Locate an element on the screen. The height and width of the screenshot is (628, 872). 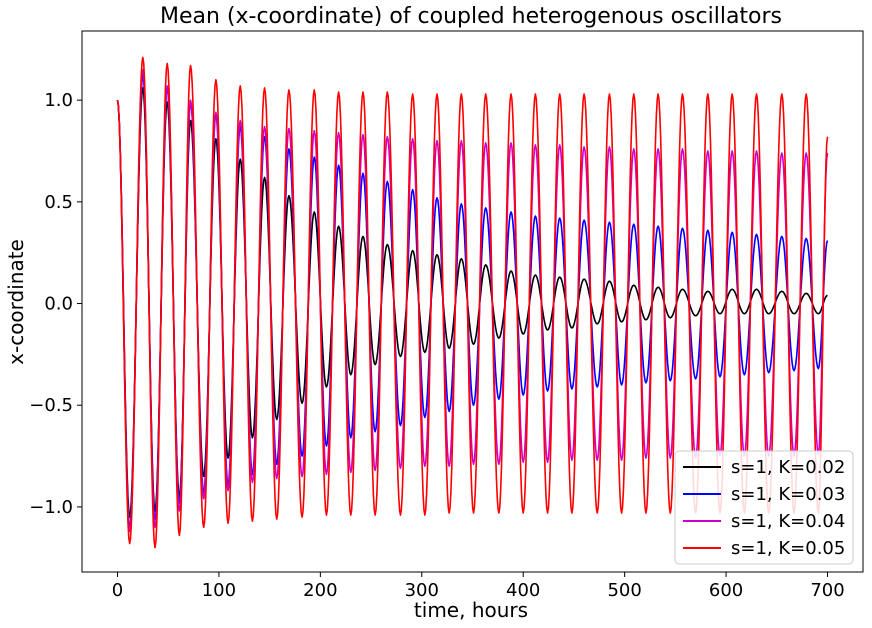
x-tick-label: 700 is located at coordinates (827, 590).